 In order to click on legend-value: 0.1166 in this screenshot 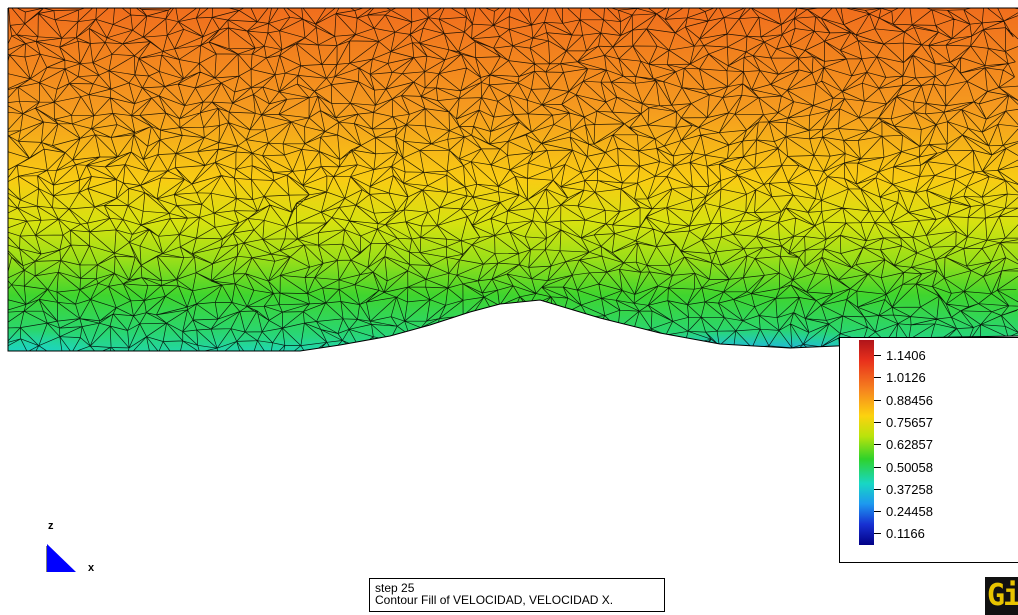, I will do `click(905, 534)`.